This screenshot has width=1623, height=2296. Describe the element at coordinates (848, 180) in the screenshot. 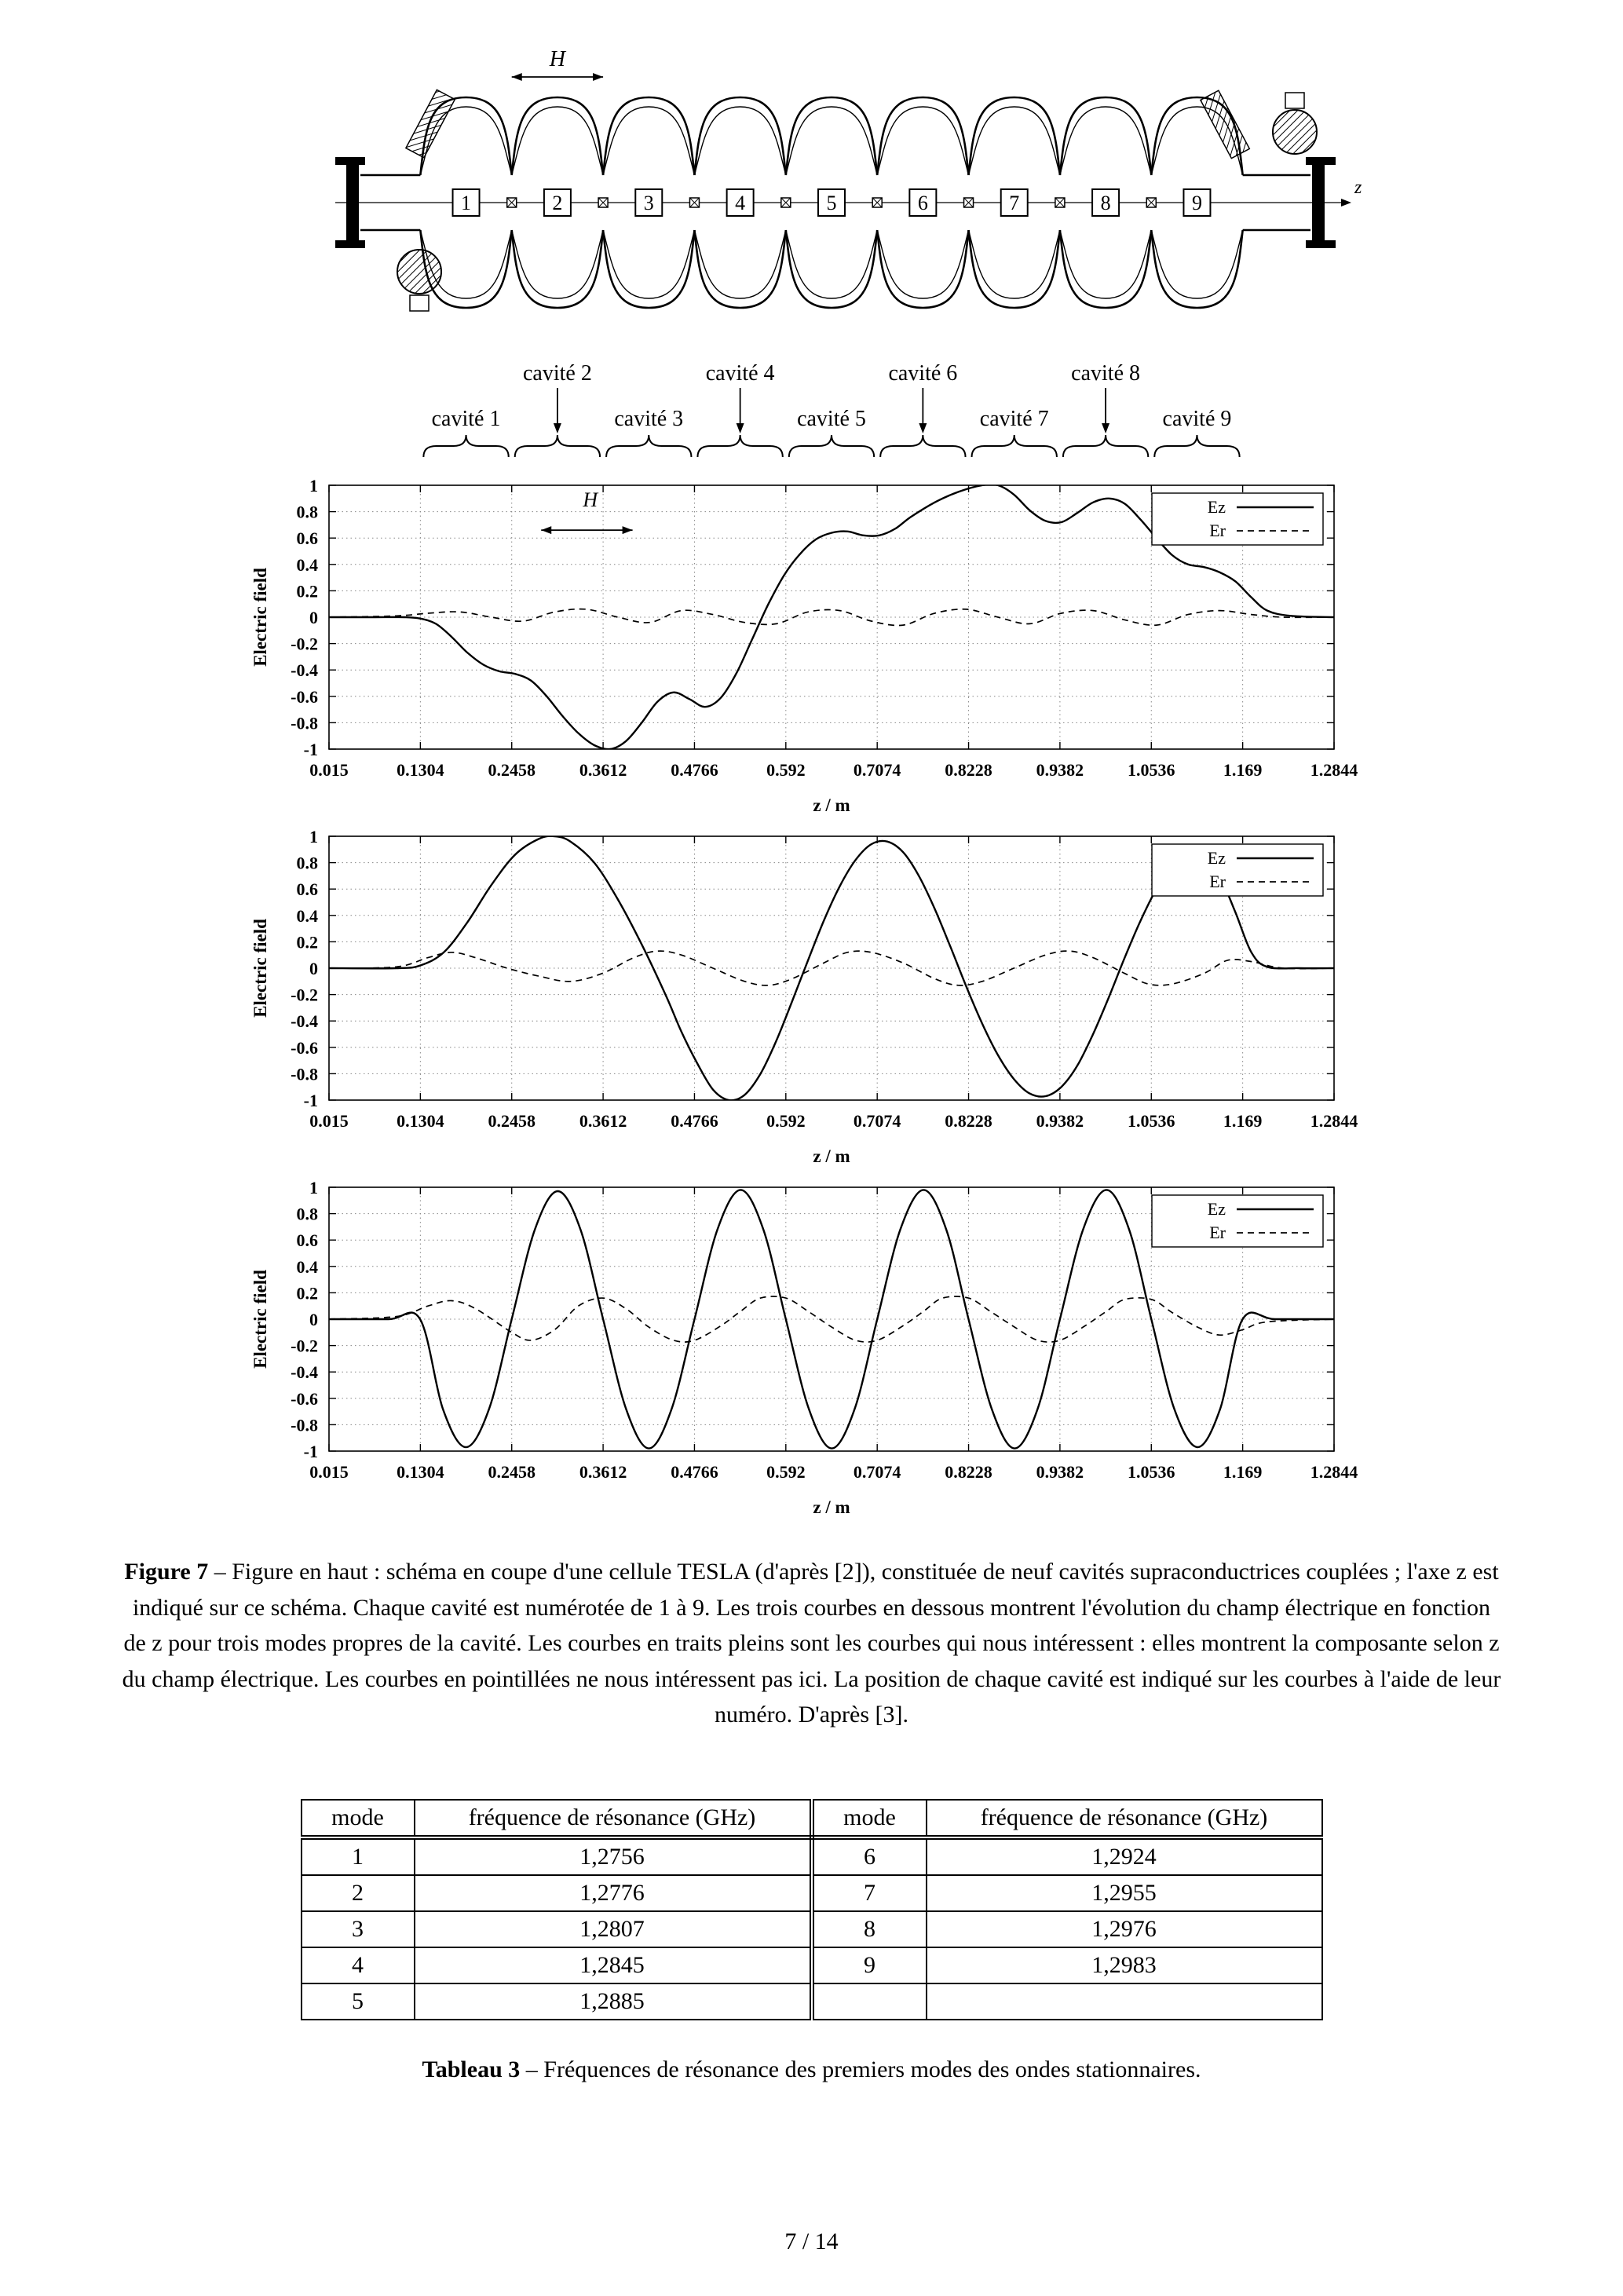

I see `tesla-cavity-schematic: z 1 2 3 4 5 6 7 8 9 H` at that location.